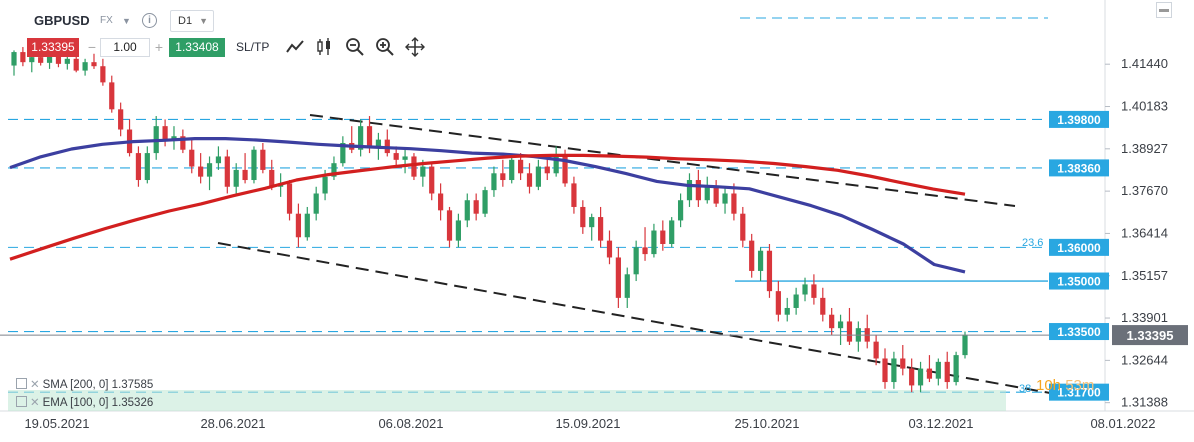  What do you see at coordinates (125, 47) in the screenshot?
I see `volume-input: 1.00` at bounding box center [125, 47].